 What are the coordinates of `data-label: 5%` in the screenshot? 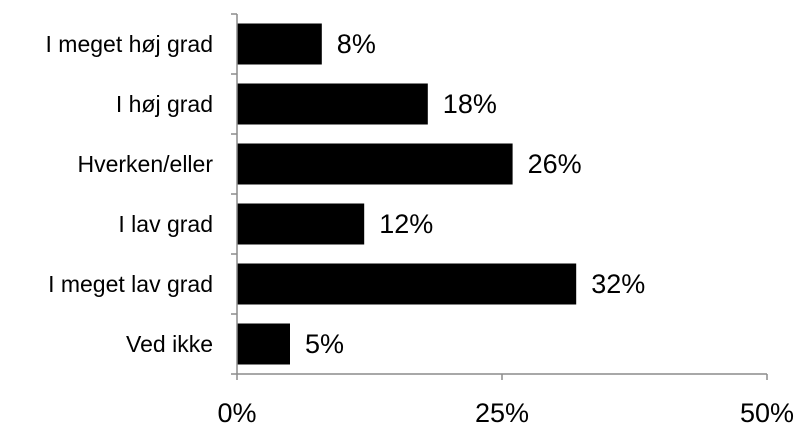 It's located at (324, 344).